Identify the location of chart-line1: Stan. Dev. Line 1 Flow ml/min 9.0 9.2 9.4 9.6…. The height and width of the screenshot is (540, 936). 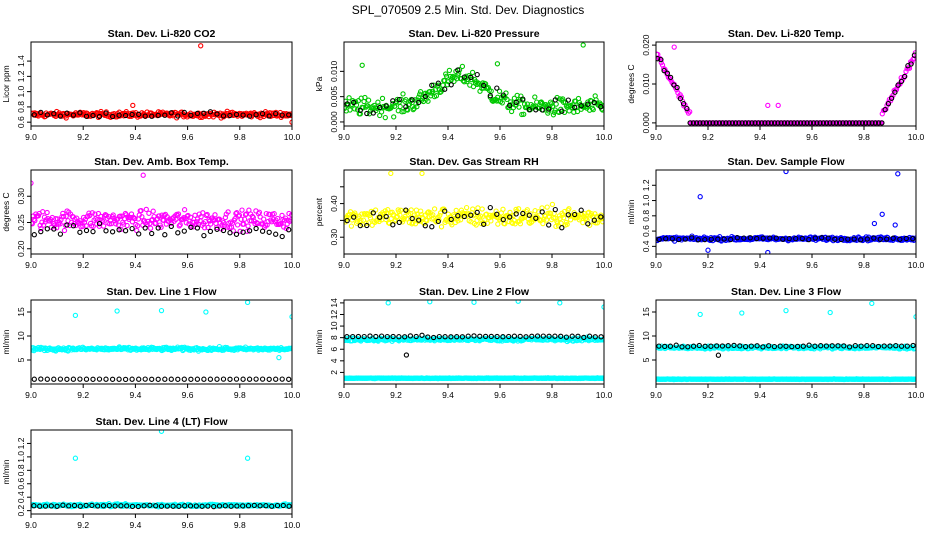
(151, 343).